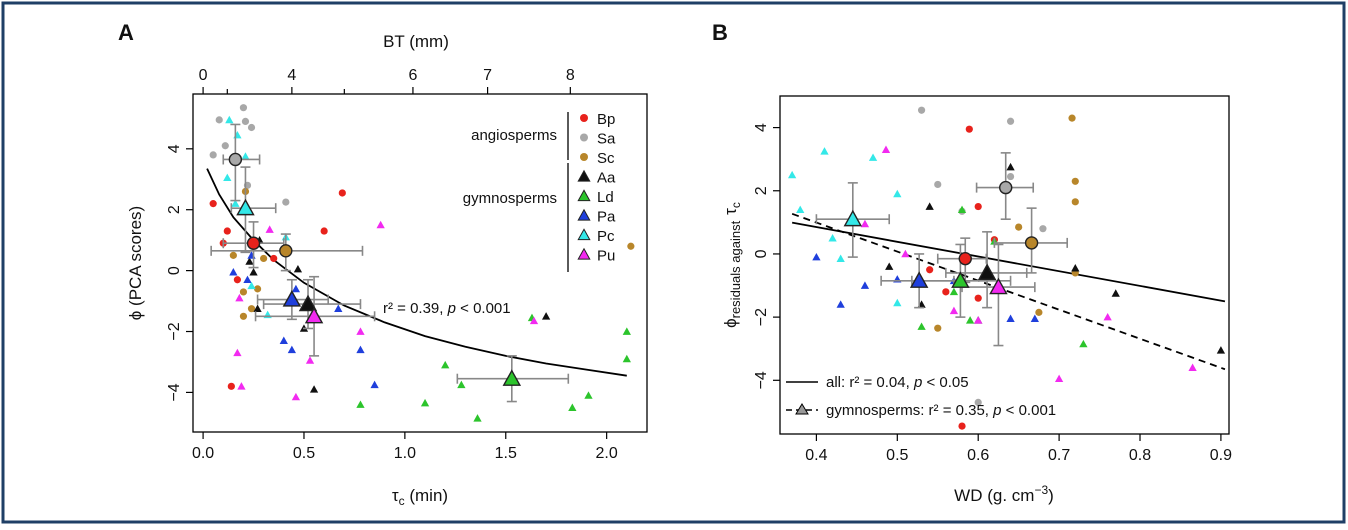  I want to click on x-tick-label: 0.0, so click(203, 453).